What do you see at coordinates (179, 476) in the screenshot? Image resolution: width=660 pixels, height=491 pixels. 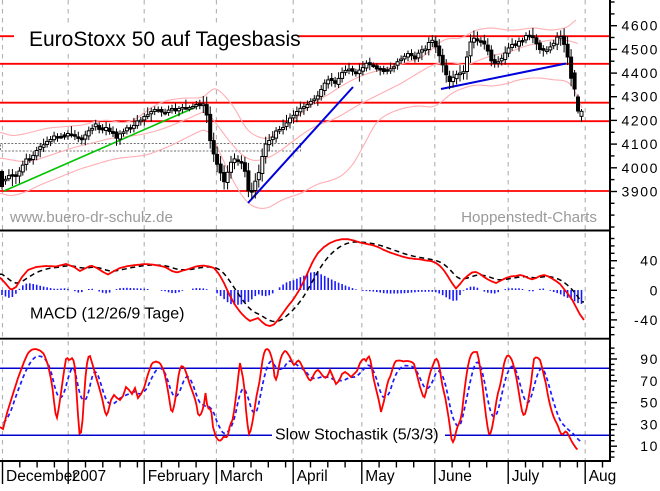 I see `svg-text: February` at bounding box center [179, 476].